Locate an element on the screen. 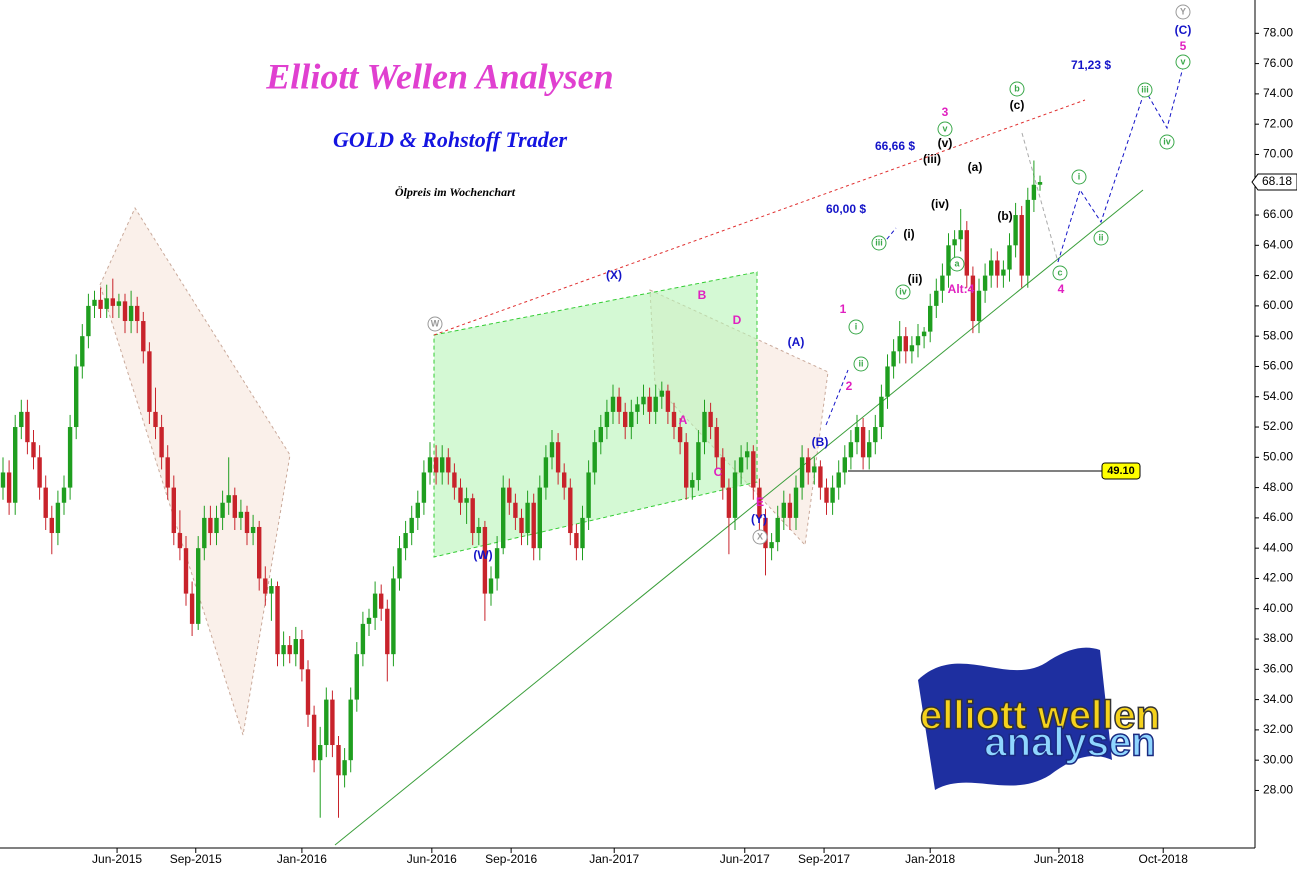 The image size is (1297, 871). x-tick-label: Oct-2018 is located at coordinates (1164, 859).